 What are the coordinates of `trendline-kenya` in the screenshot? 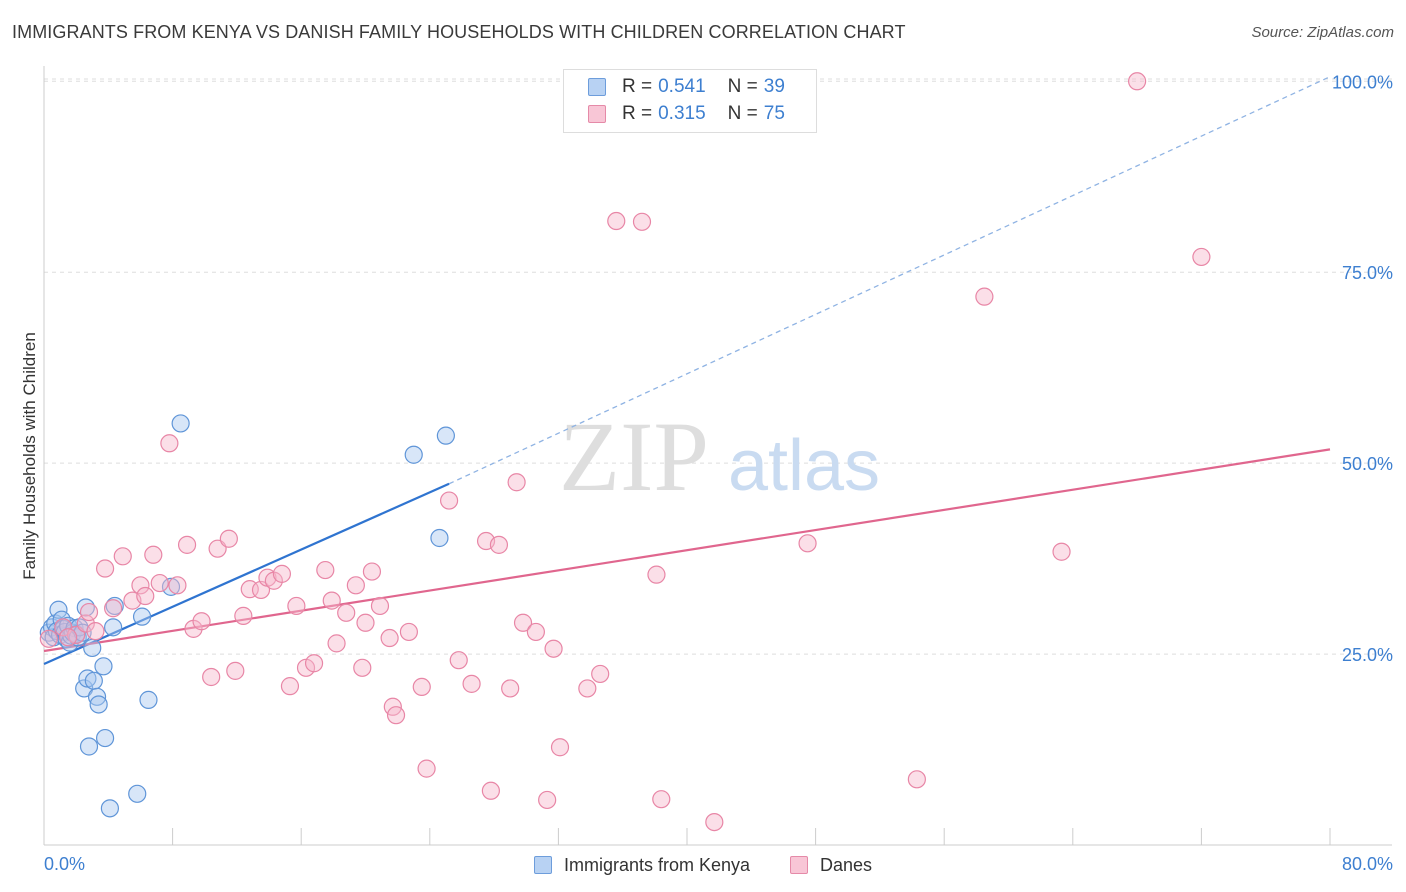 It's located at (246, 574).